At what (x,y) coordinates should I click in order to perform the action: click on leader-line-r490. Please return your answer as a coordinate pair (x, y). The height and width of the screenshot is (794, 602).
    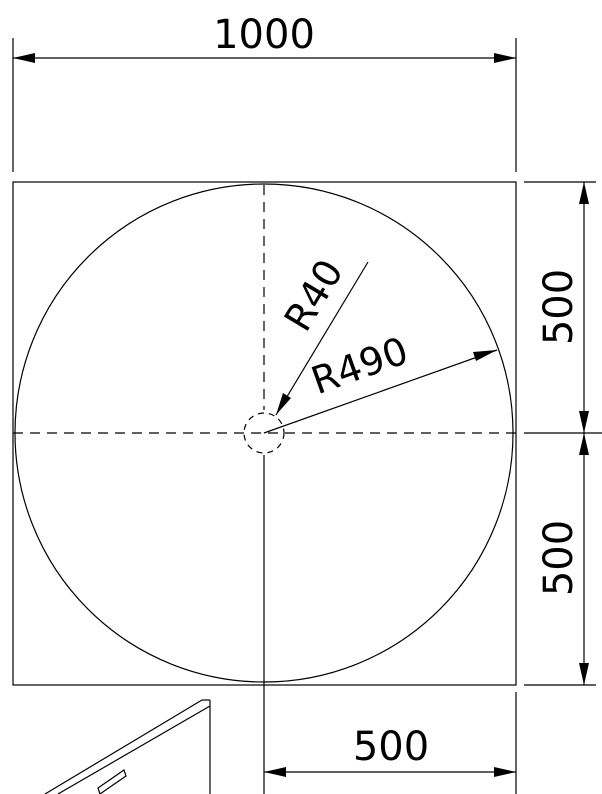
    Looking at the image, I should click on (380, 391).